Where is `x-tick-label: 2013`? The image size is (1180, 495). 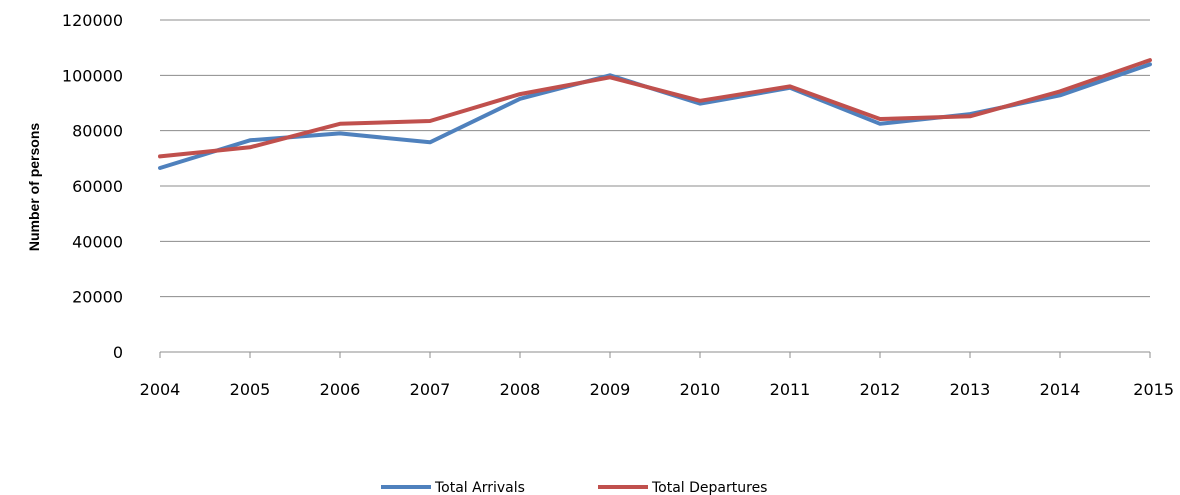
x-tick-label: 2013 is located at coordinates (970, 389).